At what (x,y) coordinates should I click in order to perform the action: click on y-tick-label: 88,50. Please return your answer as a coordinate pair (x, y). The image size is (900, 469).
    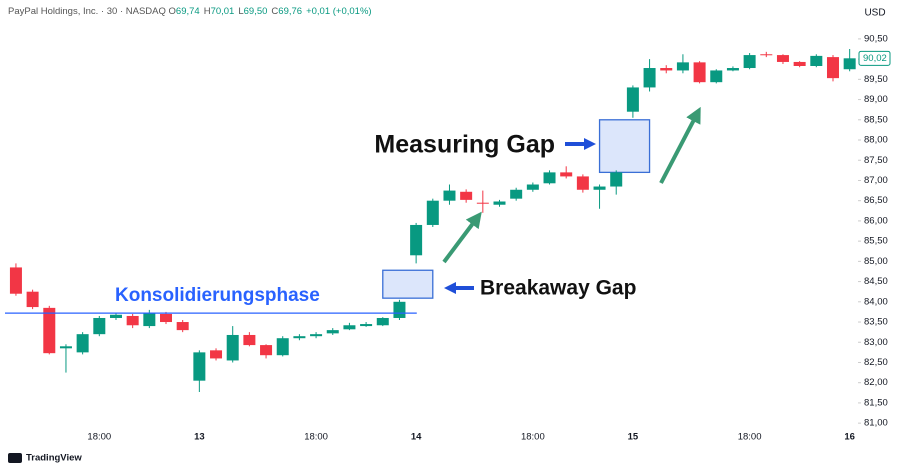
    Looking at the image, I should click on (876, 119).